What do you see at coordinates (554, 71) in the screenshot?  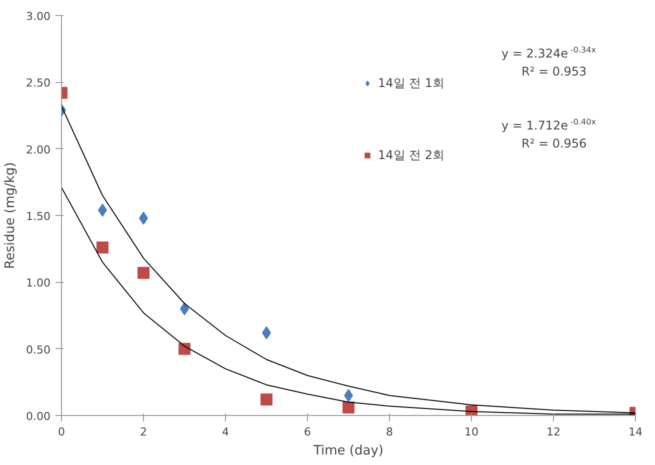 I see `annotation: R² = 0.953` at bounding box center [554, 71].